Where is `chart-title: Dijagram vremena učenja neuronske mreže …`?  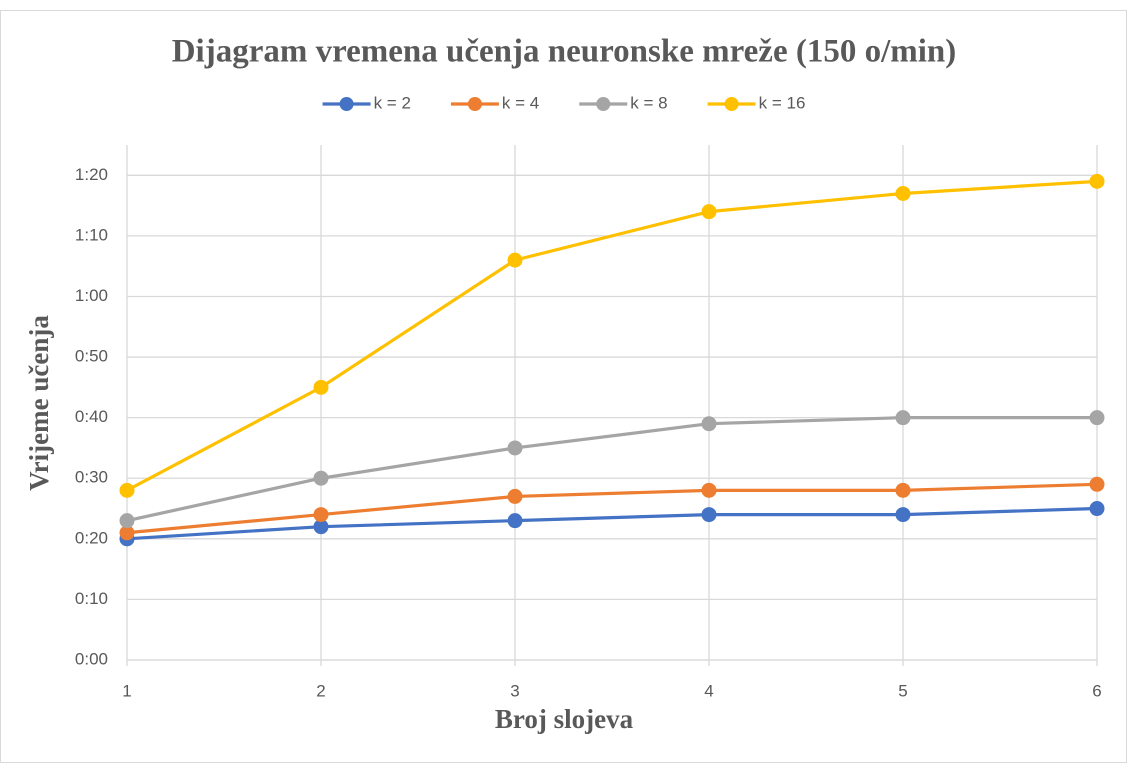
chart-title: Dijagram vremena učenja neuronske mreže … is located at coordinates (564, 52).